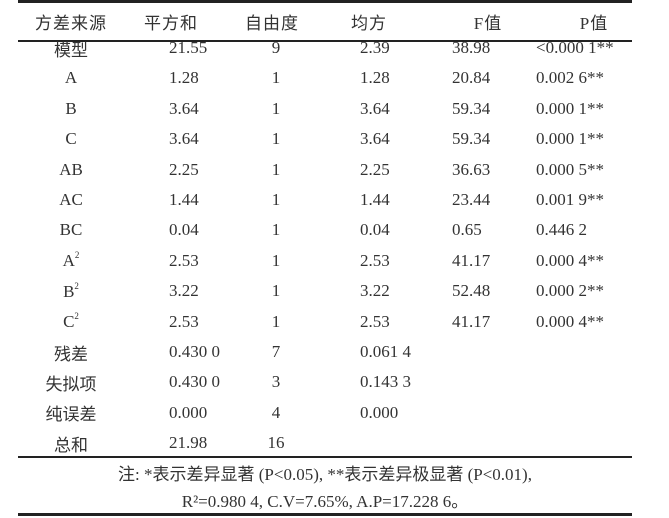 This screenshot has height=518, width=669. I want to click on cell-f: 0.65, so click(467, 230).